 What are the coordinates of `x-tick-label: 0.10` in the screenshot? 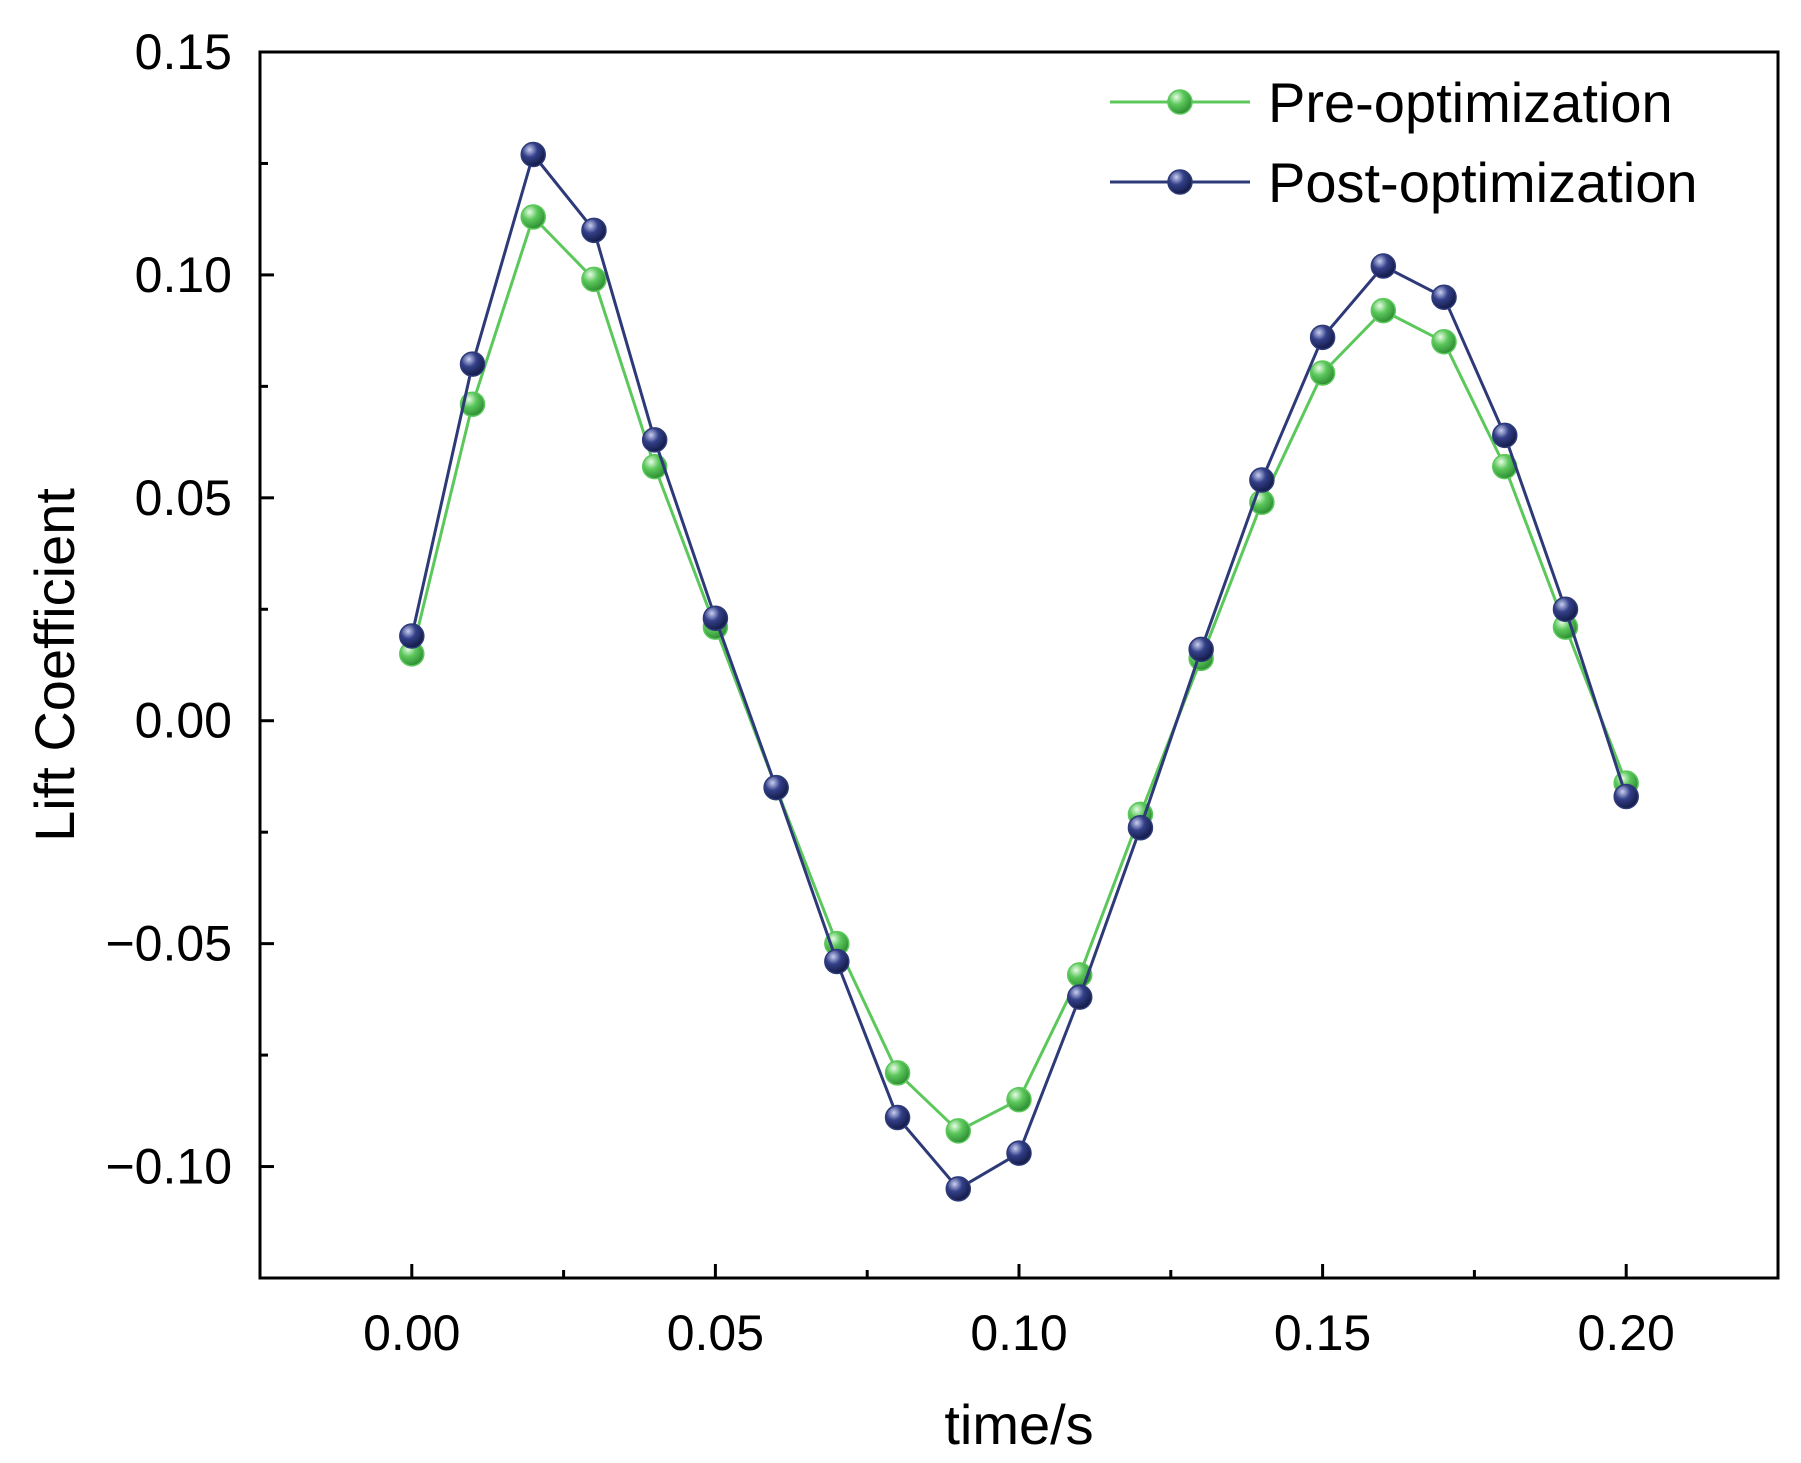 It's located at (1018, 1333).